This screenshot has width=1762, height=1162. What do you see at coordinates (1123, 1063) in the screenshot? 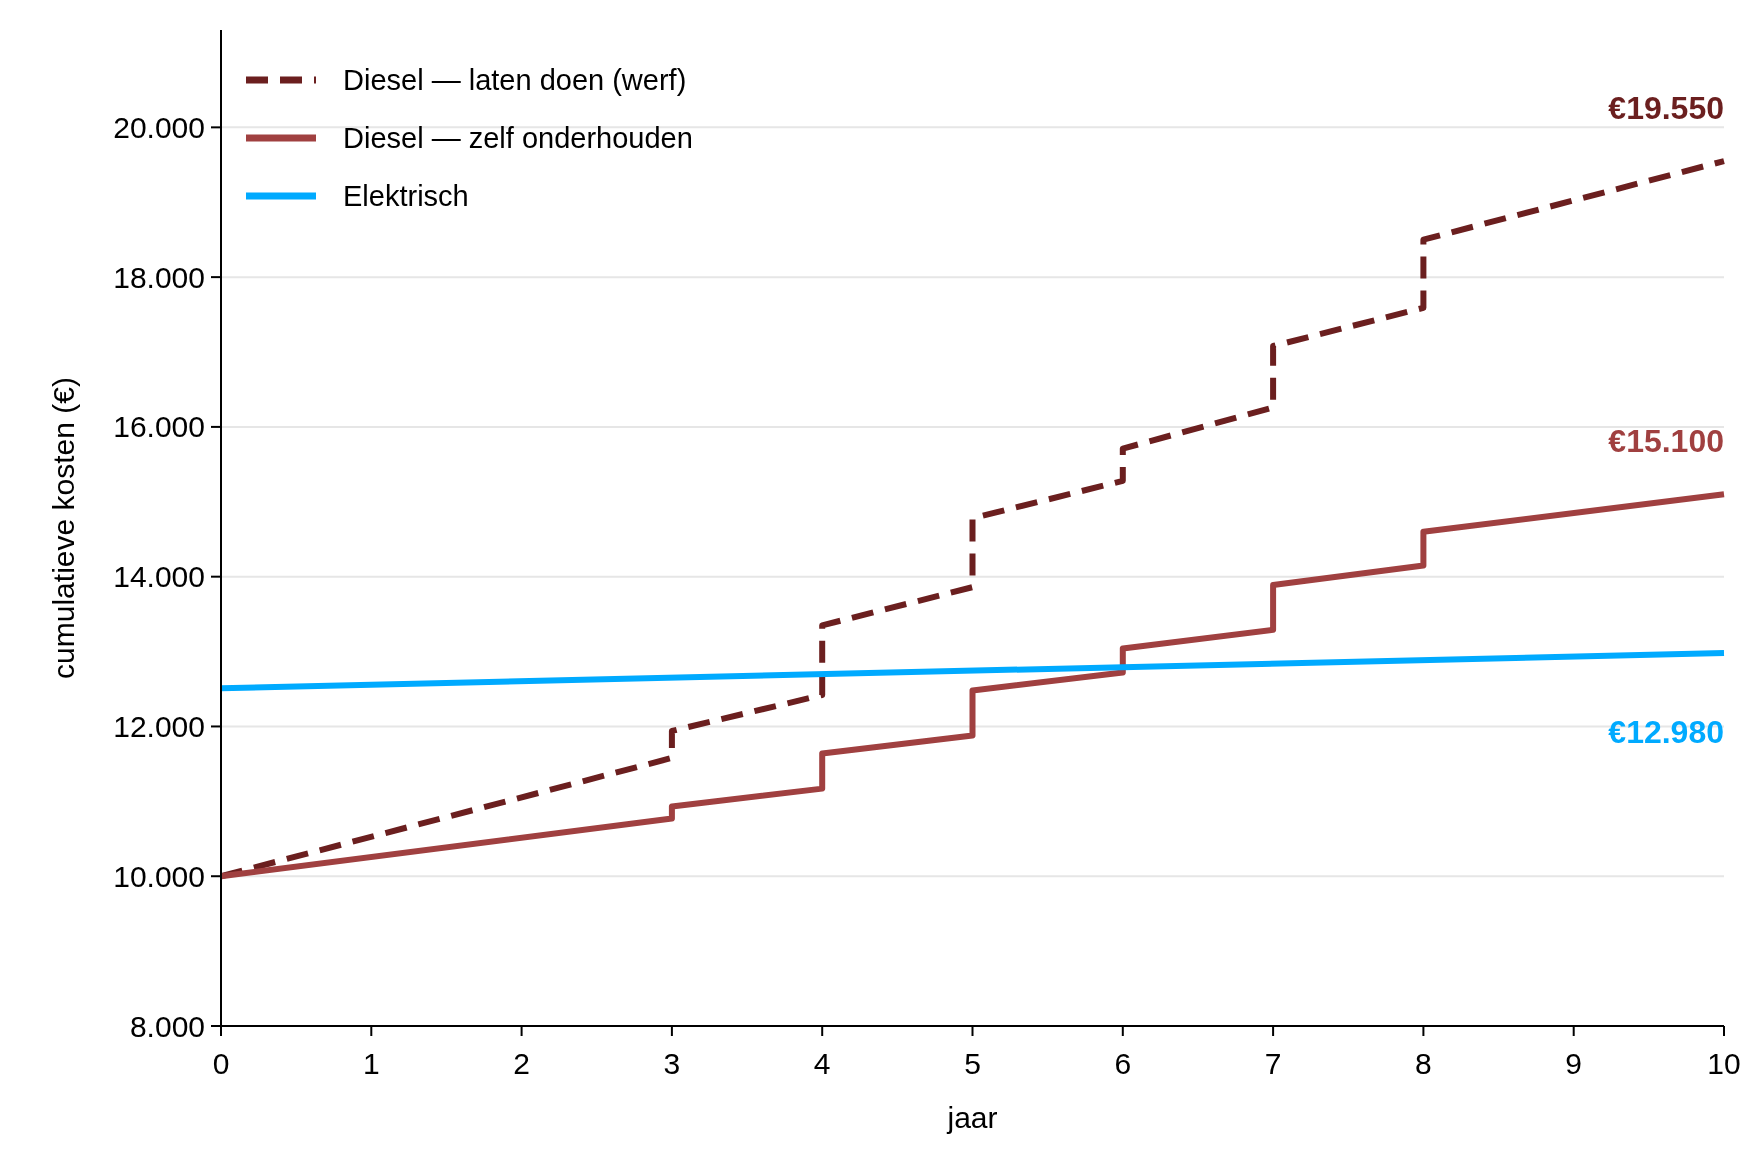
I see `x-tick-label: 6` at bounding box center [1123, 1063].